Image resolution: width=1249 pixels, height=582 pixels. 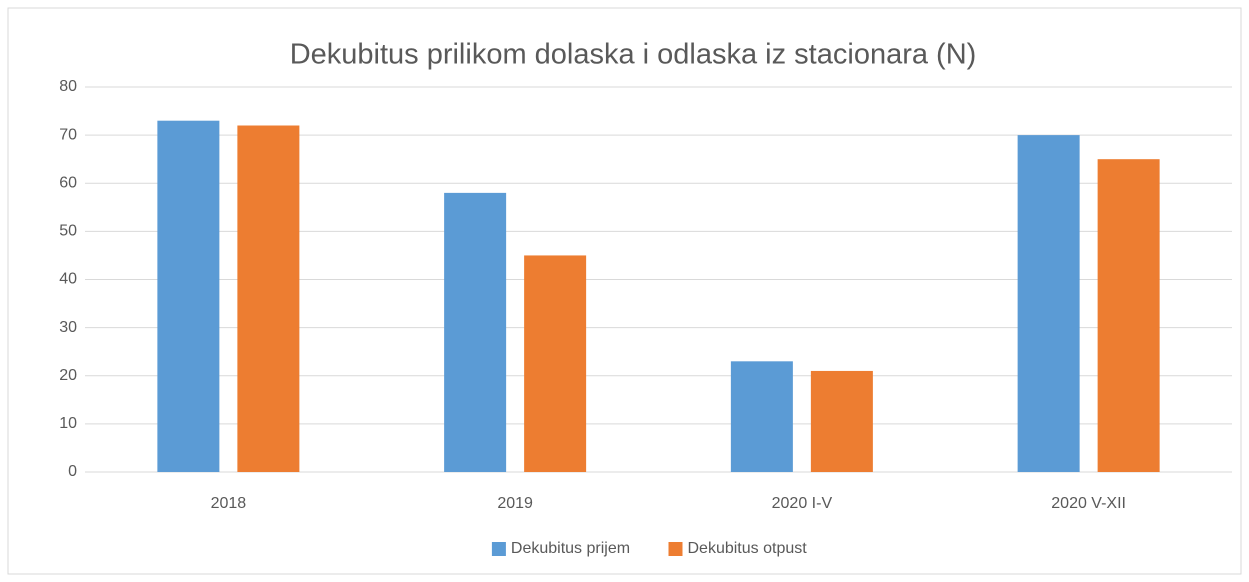 I want to click on y-tick-label: 40, so click(x=68, y=279).